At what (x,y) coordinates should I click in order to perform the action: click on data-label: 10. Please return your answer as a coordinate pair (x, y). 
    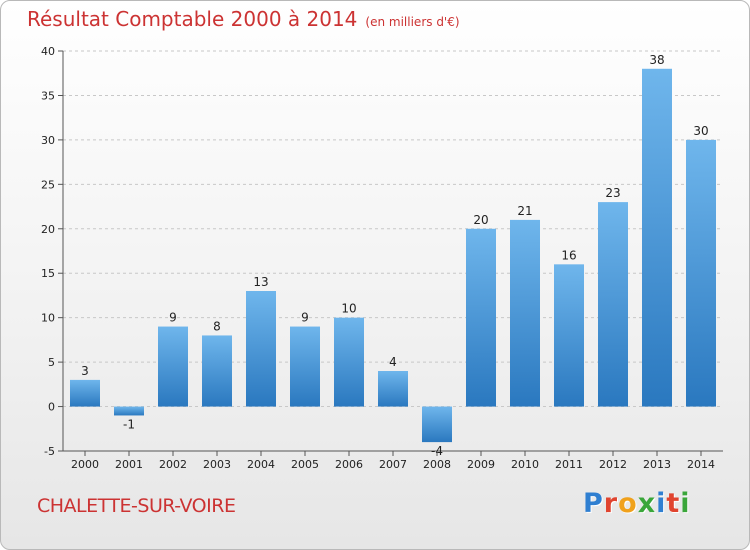
    Looking at the image, I should click on (348, 309).